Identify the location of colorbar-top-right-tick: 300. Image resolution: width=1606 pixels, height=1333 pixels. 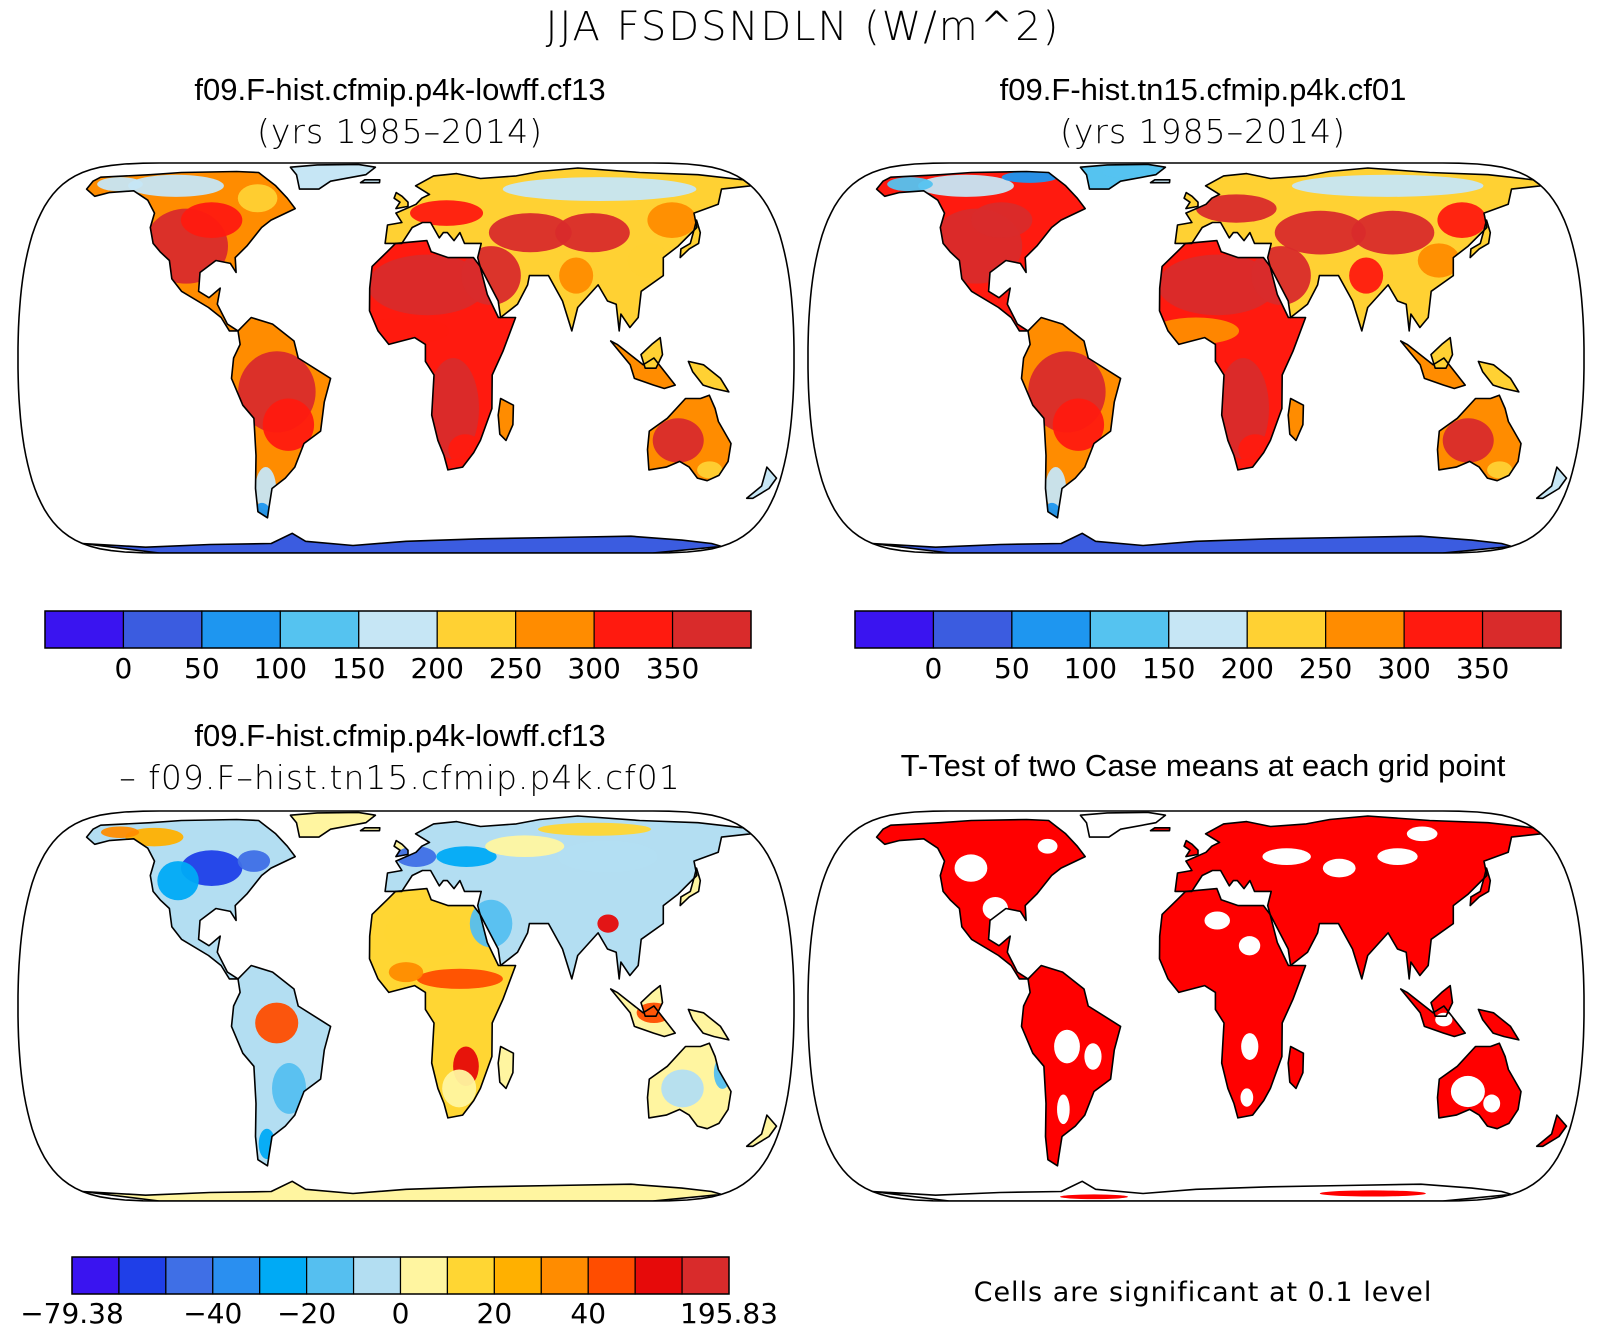
(1404, 668).